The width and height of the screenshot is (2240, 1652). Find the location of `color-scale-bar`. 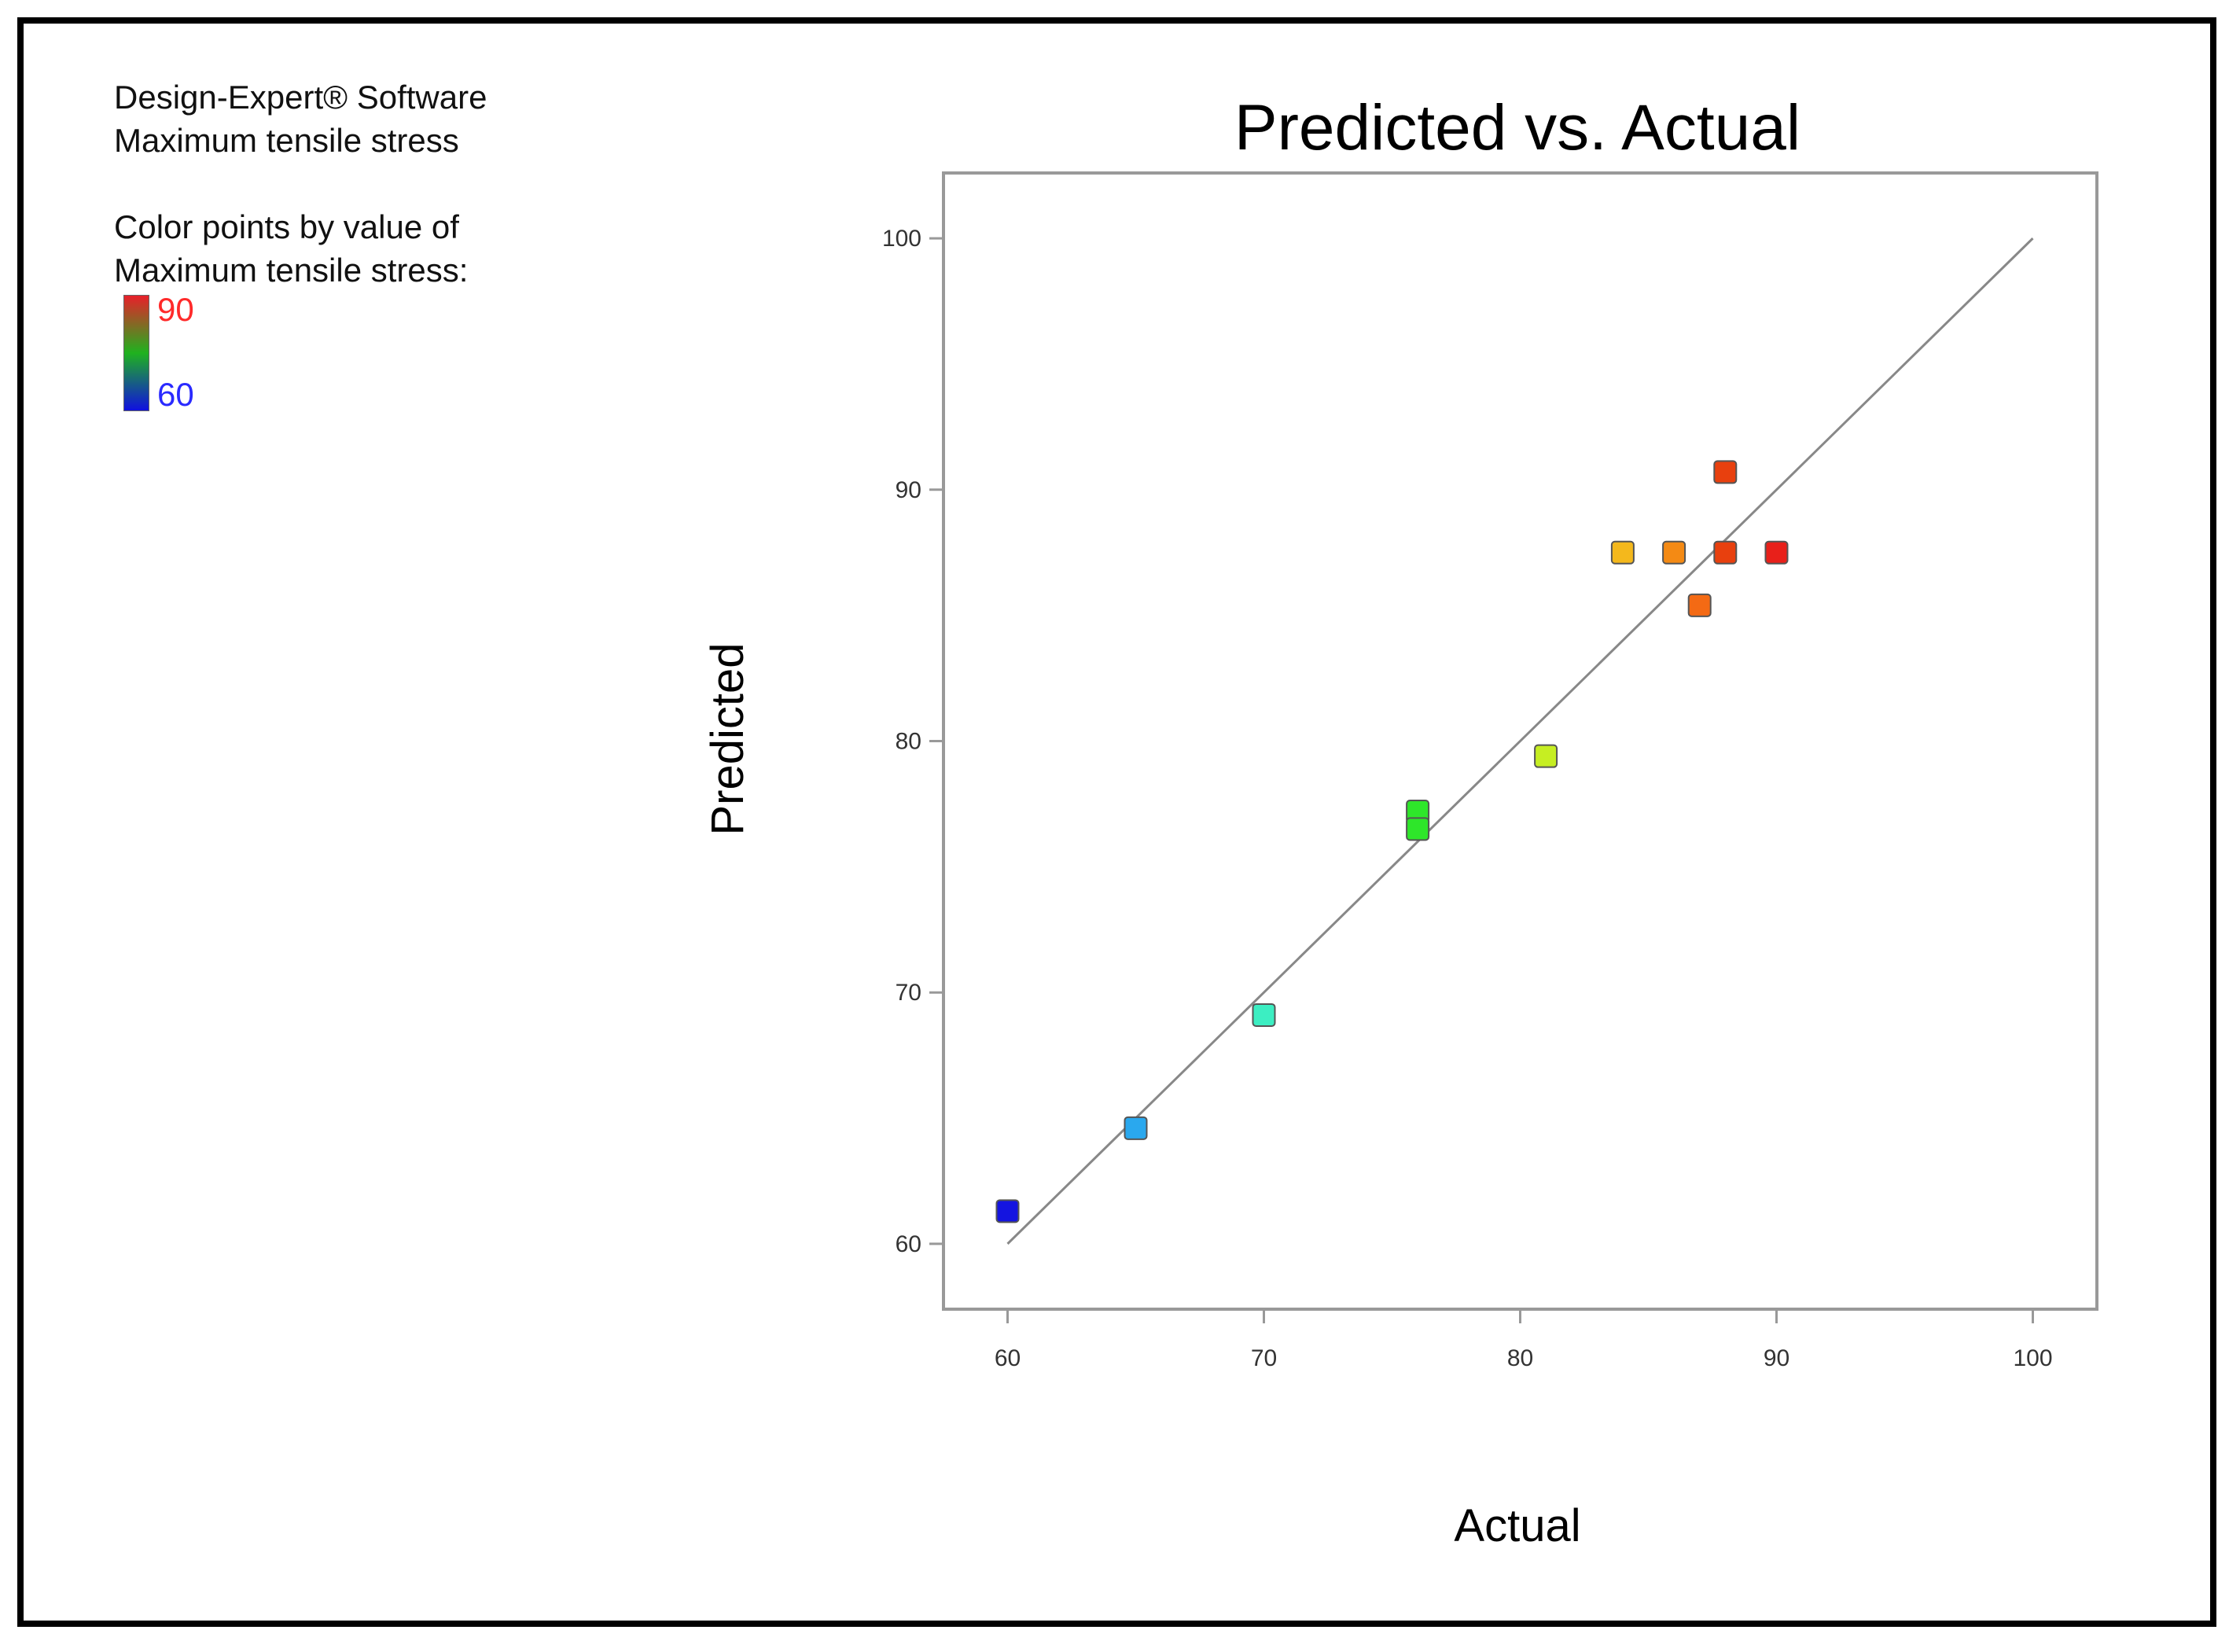

color-scale-bar is located at coordinates (136, 353).